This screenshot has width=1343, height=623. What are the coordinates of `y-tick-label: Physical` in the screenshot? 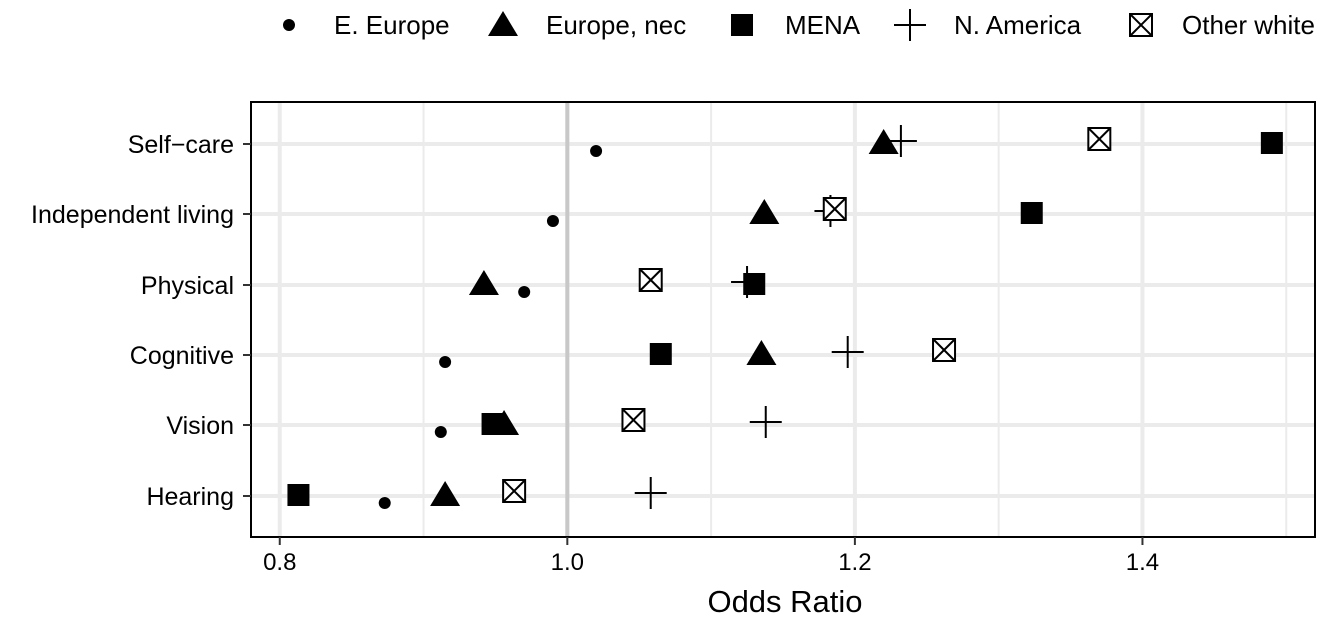 It's located at (187, 286).